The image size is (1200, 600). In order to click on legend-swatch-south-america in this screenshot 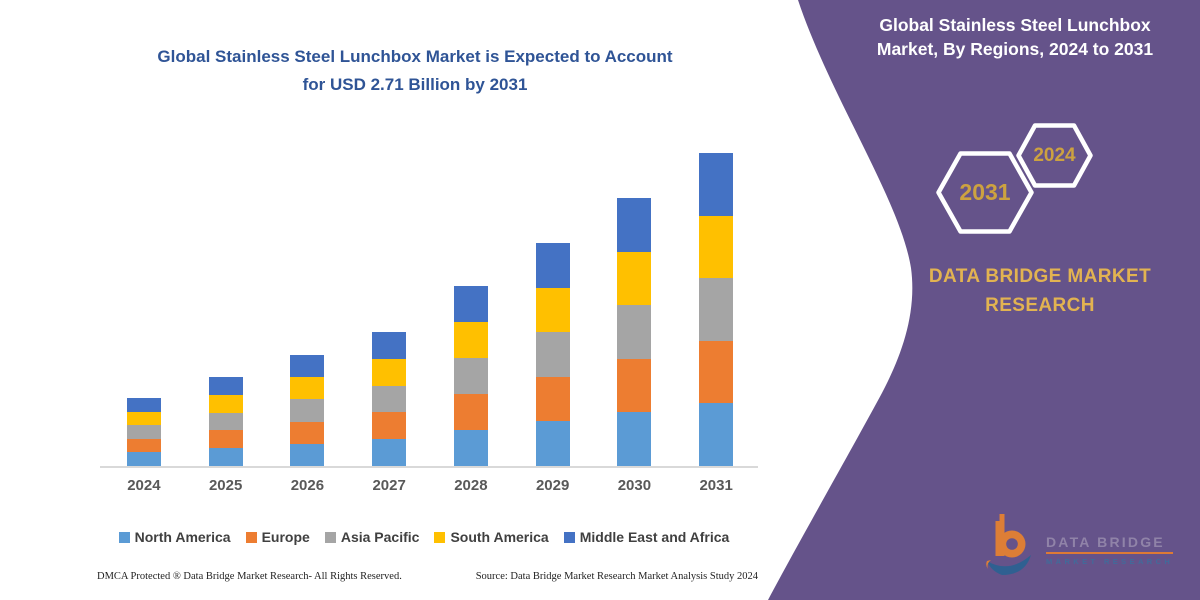, I will do `click(440, 537)`.